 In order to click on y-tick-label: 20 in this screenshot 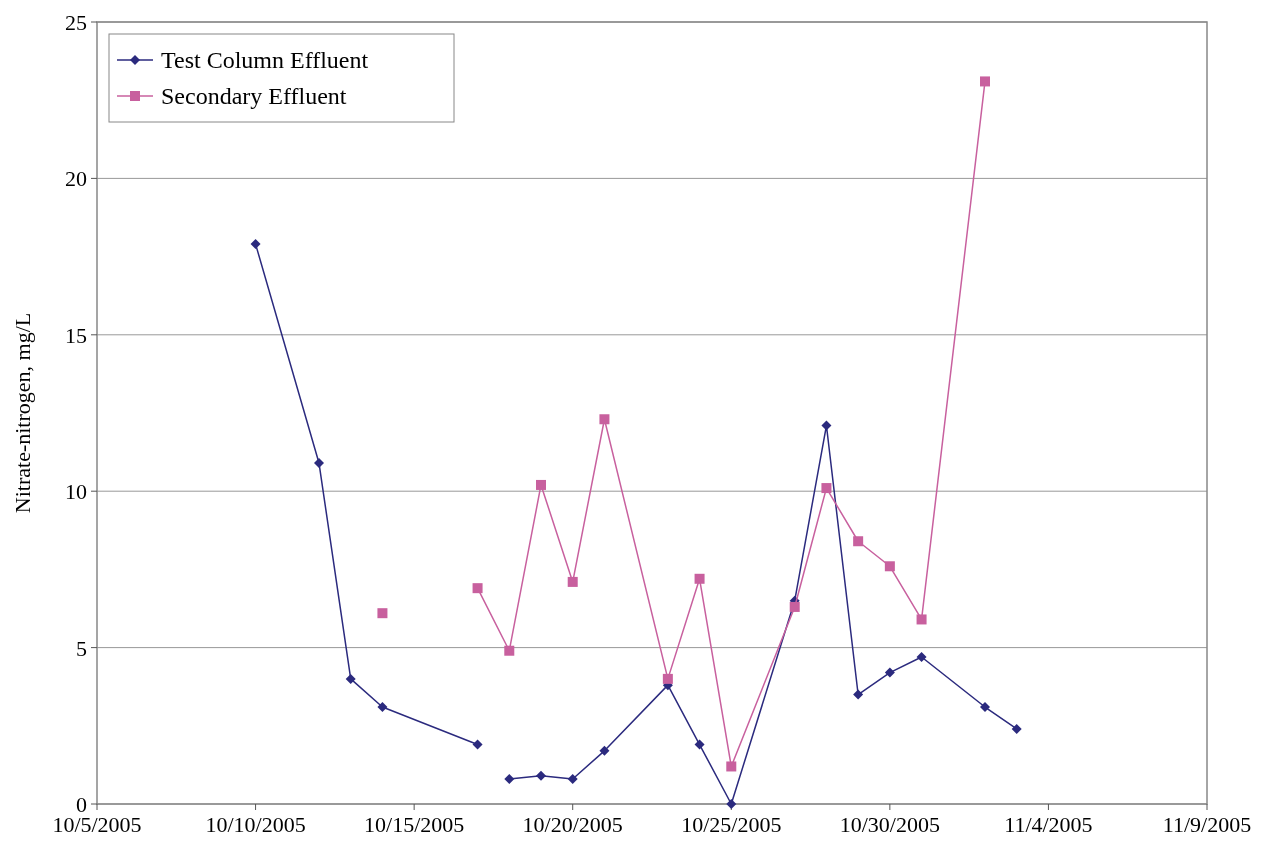, I will do `click(76, 179)`.